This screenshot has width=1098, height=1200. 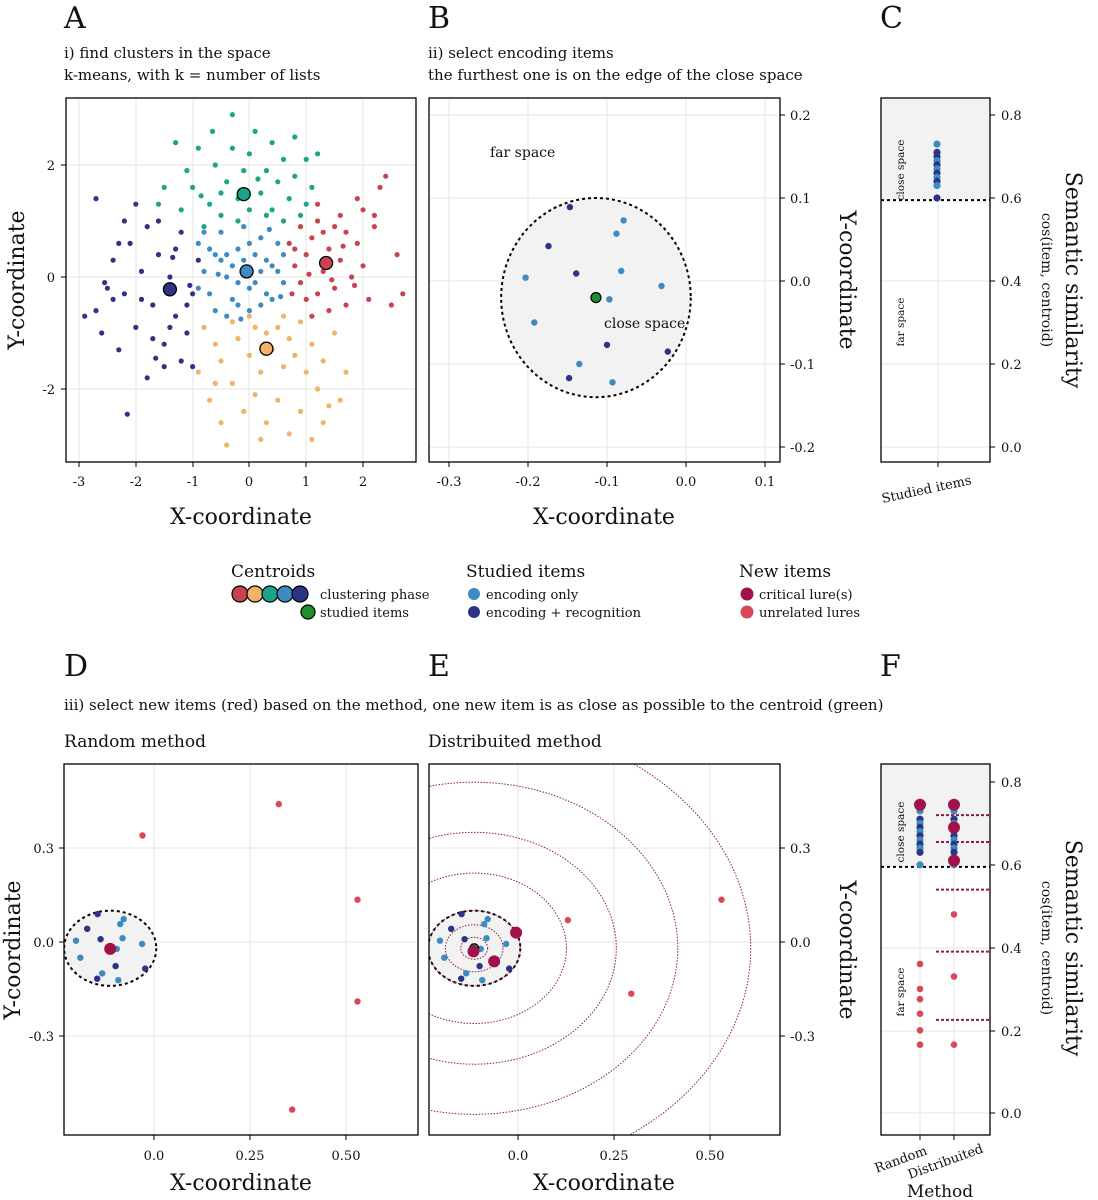 What do you see at coordinates (800, 282) in the screenshot?
I see `panel-b-ytick: 0.0` at bounding box center [800, 282].